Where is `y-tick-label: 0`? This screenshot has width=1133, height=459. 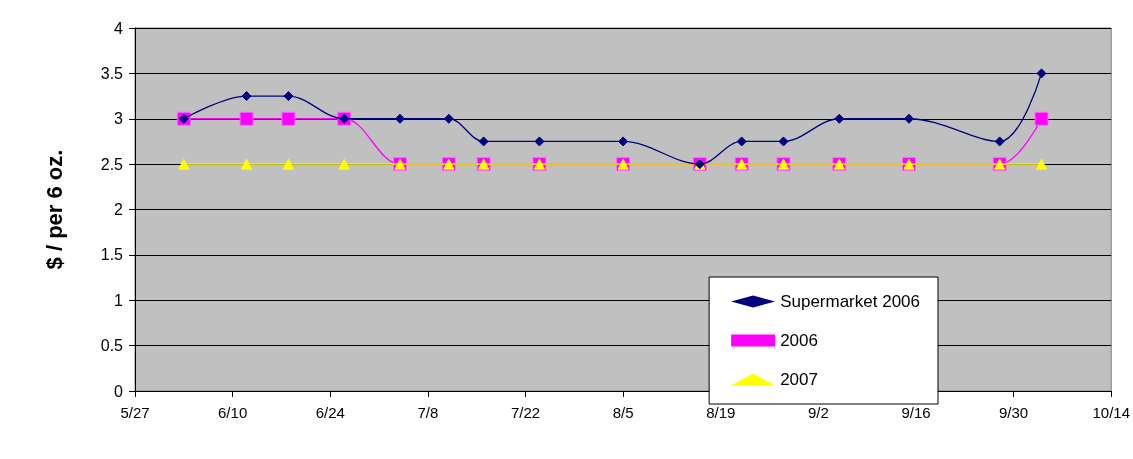
y-tick-label: 0 is located at coordinates (119, 391).